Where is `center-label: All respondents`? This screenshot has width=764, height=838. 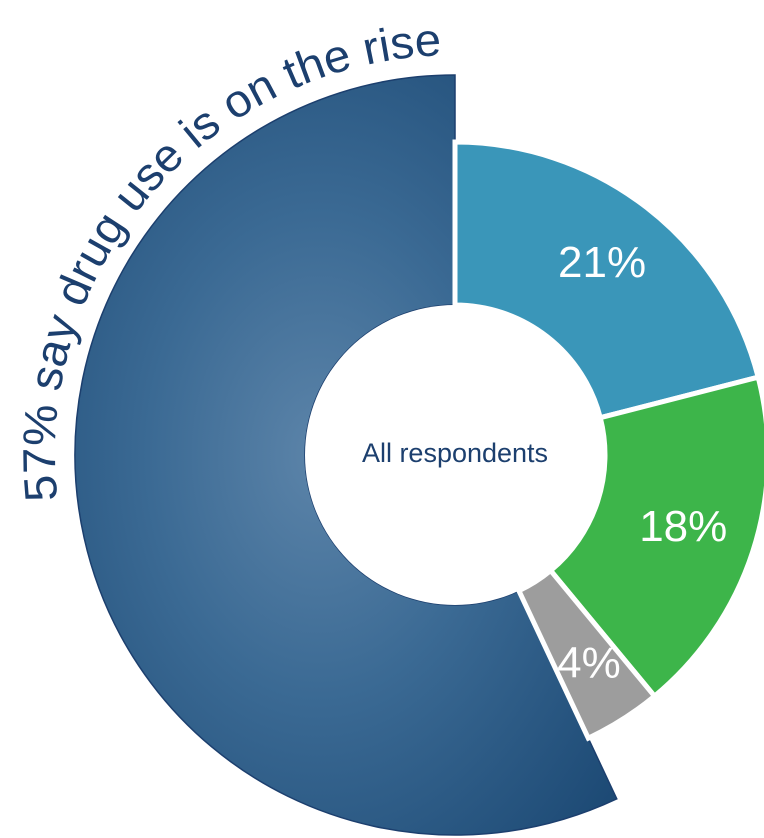 center-label: All respondents is located at coordinates (455, 453).